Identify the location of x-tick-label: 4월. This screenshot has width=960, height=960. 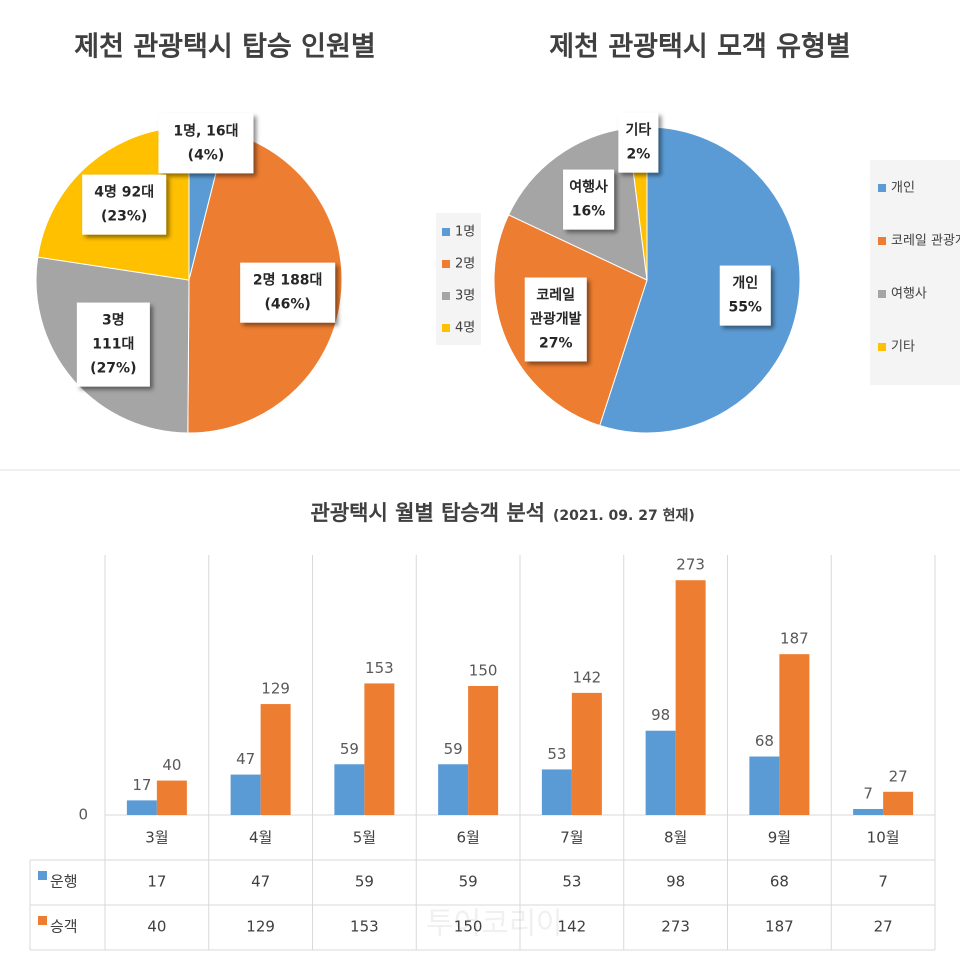
(260, 838).